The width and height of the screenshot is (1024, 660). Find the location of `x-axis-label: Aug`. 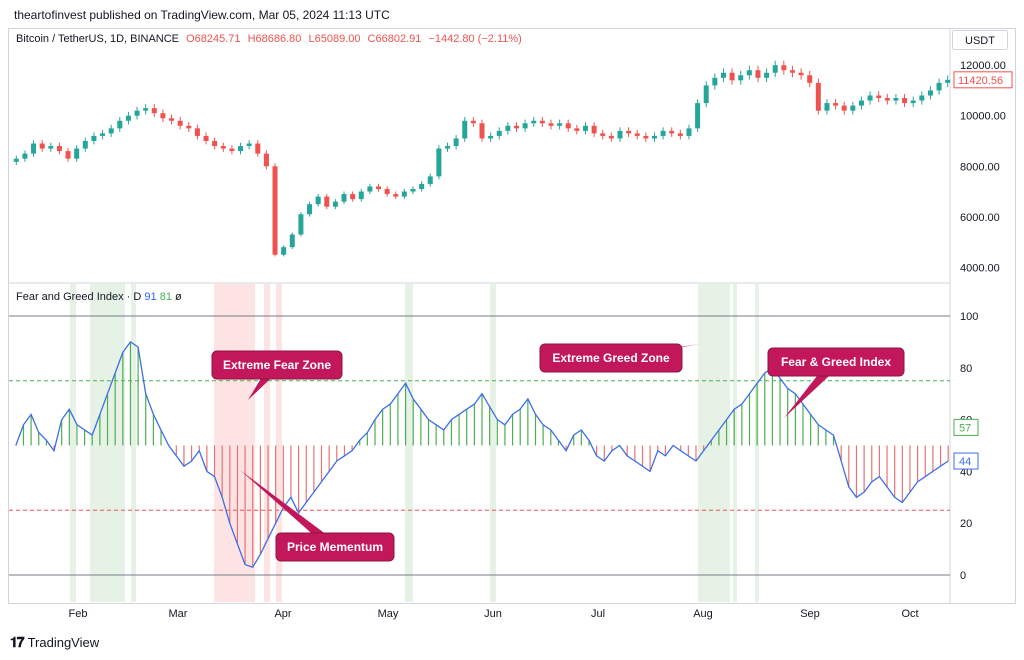

x-axis-label: Aug is located at coordinates (703, 614).